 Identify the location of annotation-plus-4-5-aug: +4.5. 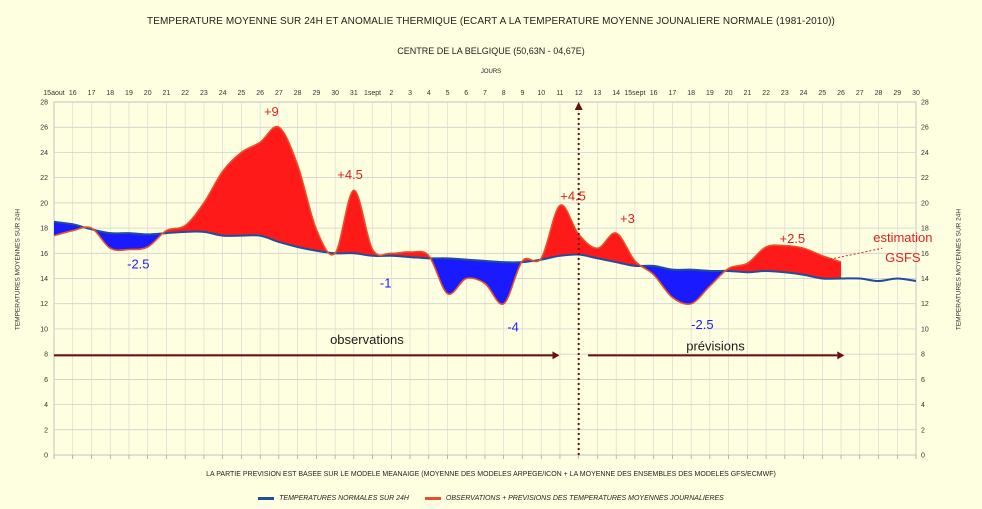
(350, 174).